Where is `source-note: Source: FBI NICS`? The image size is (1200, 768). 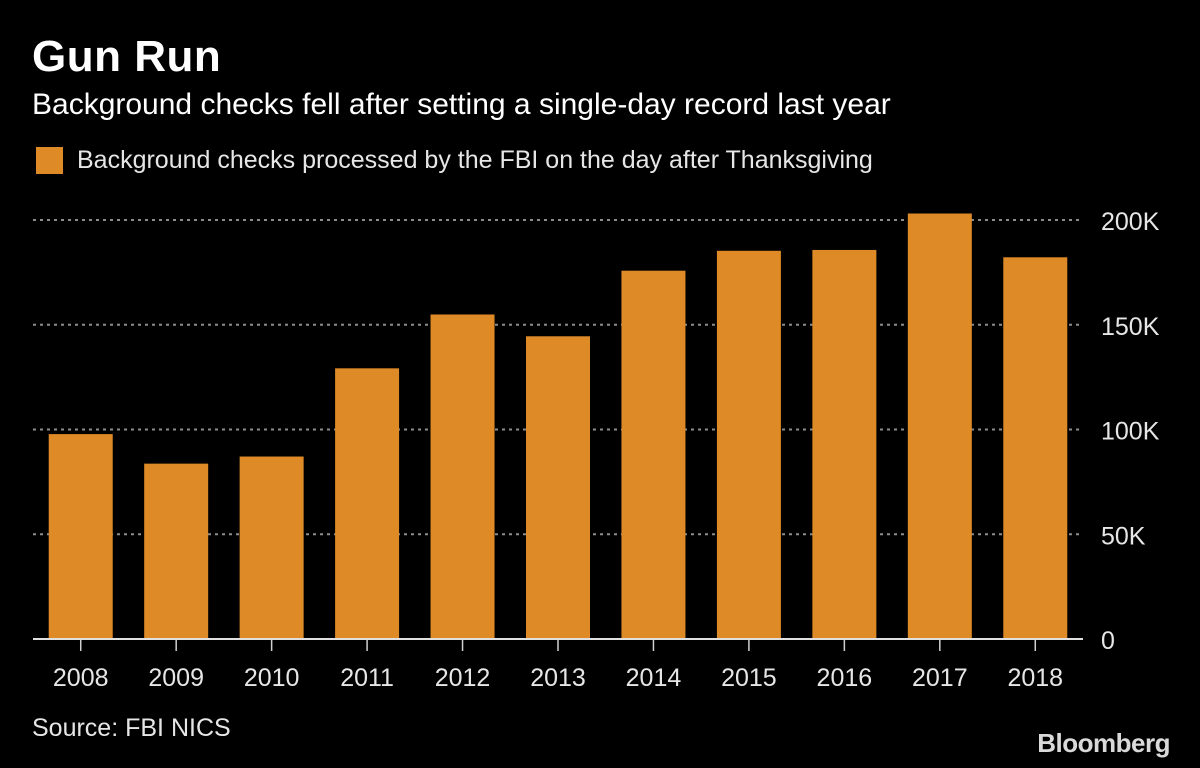
source-note: Source: FBI NICS is located at coordinates (131, 728).